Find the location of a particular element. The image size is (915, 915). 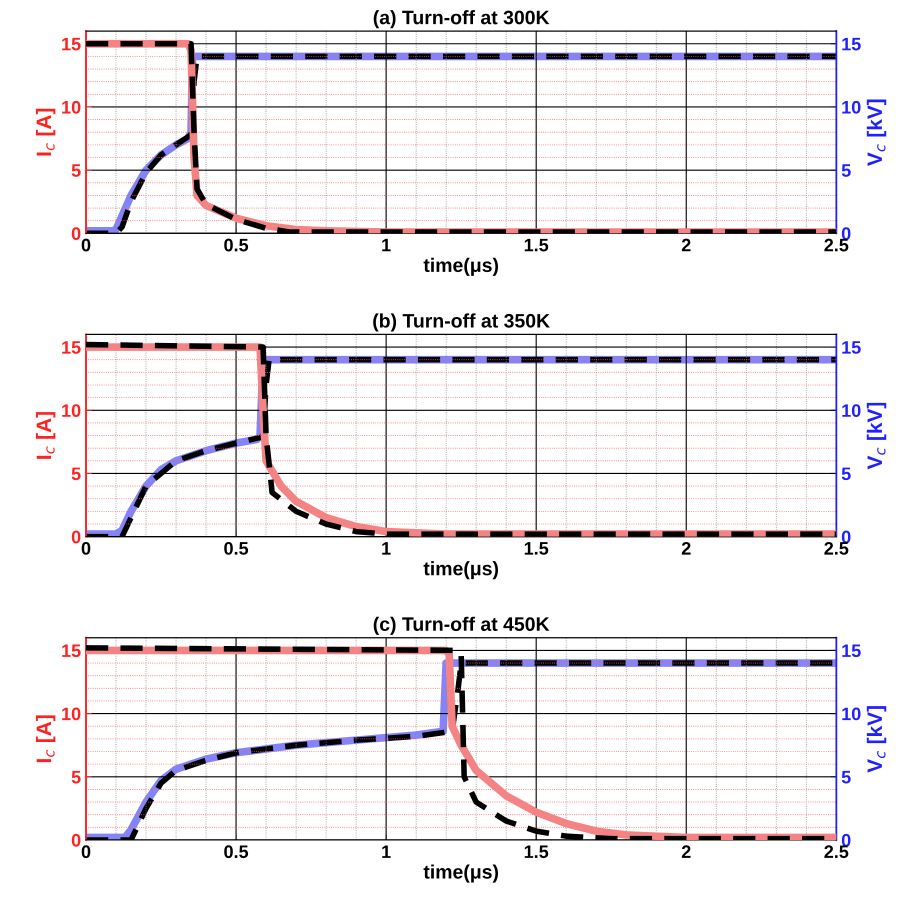

chart-title: (c) Turn-off at 450K is located at coordinates (462, 625).